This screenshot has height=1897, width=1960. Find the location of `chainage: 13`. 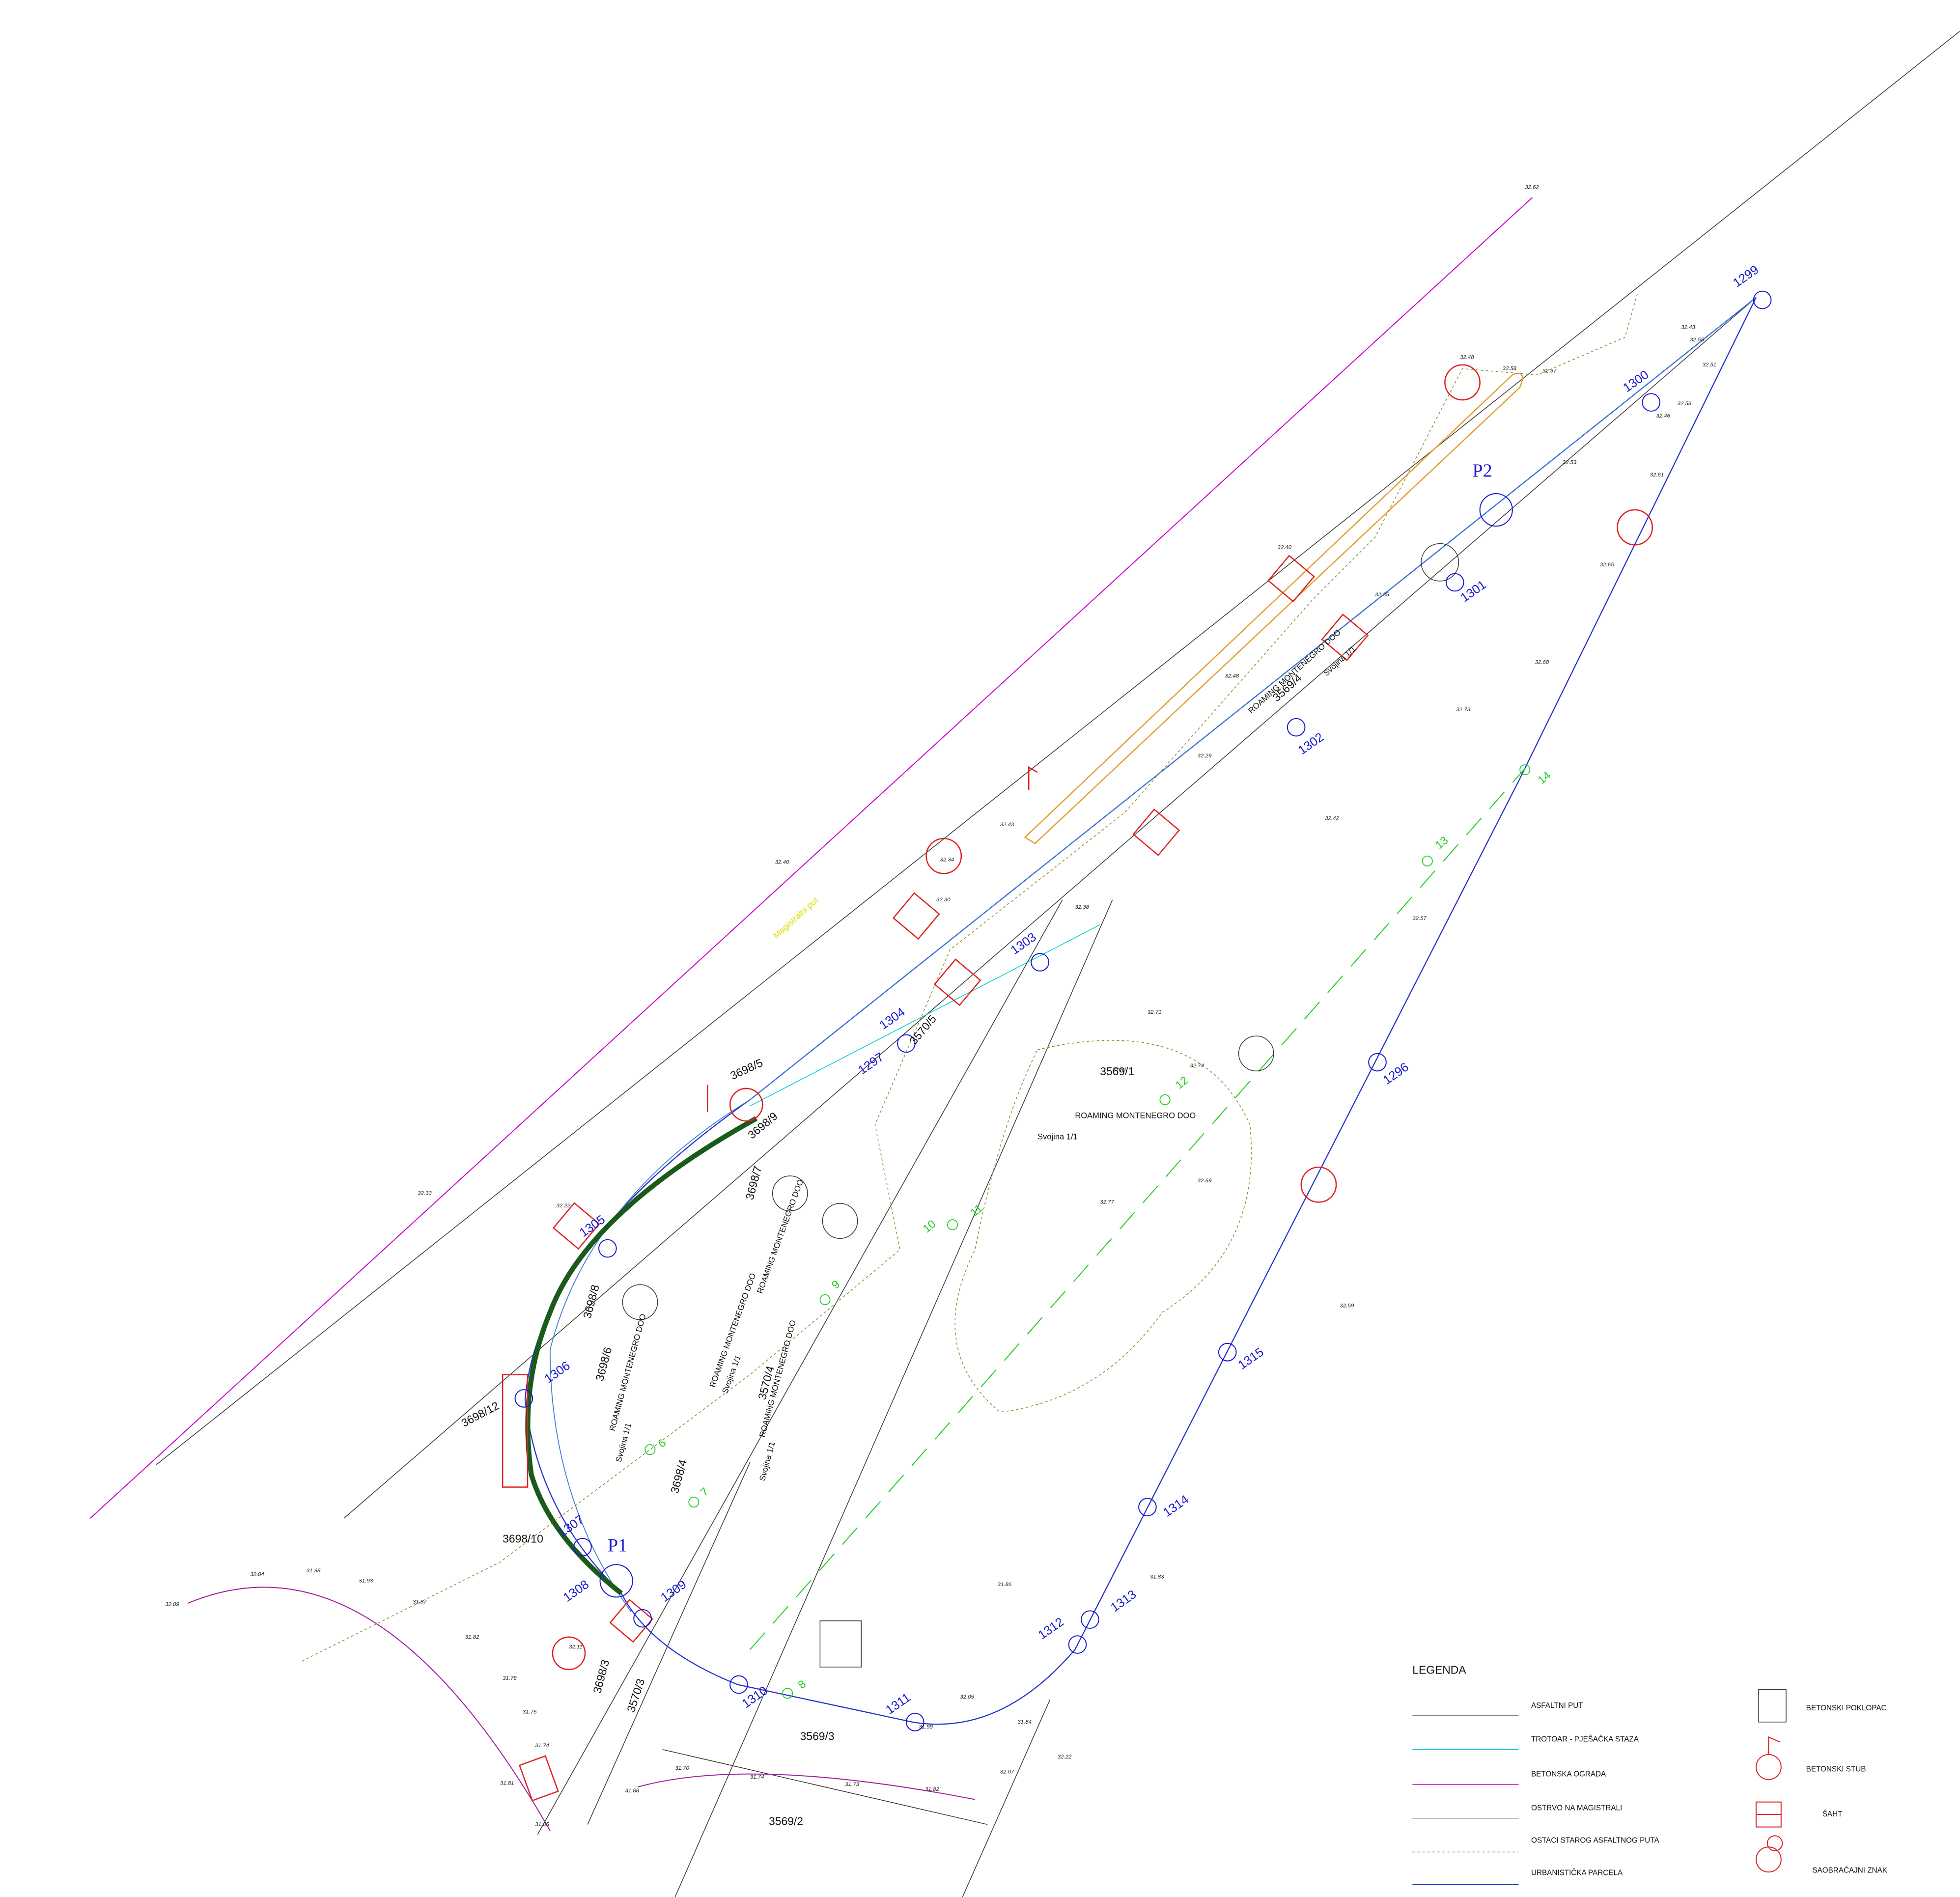

chainage: 13 is located at coordinates (1442, 842).